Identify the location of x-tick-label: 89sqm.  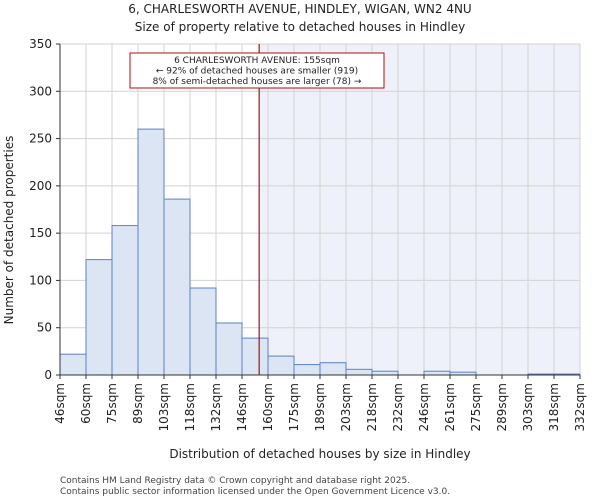
(138, 403).